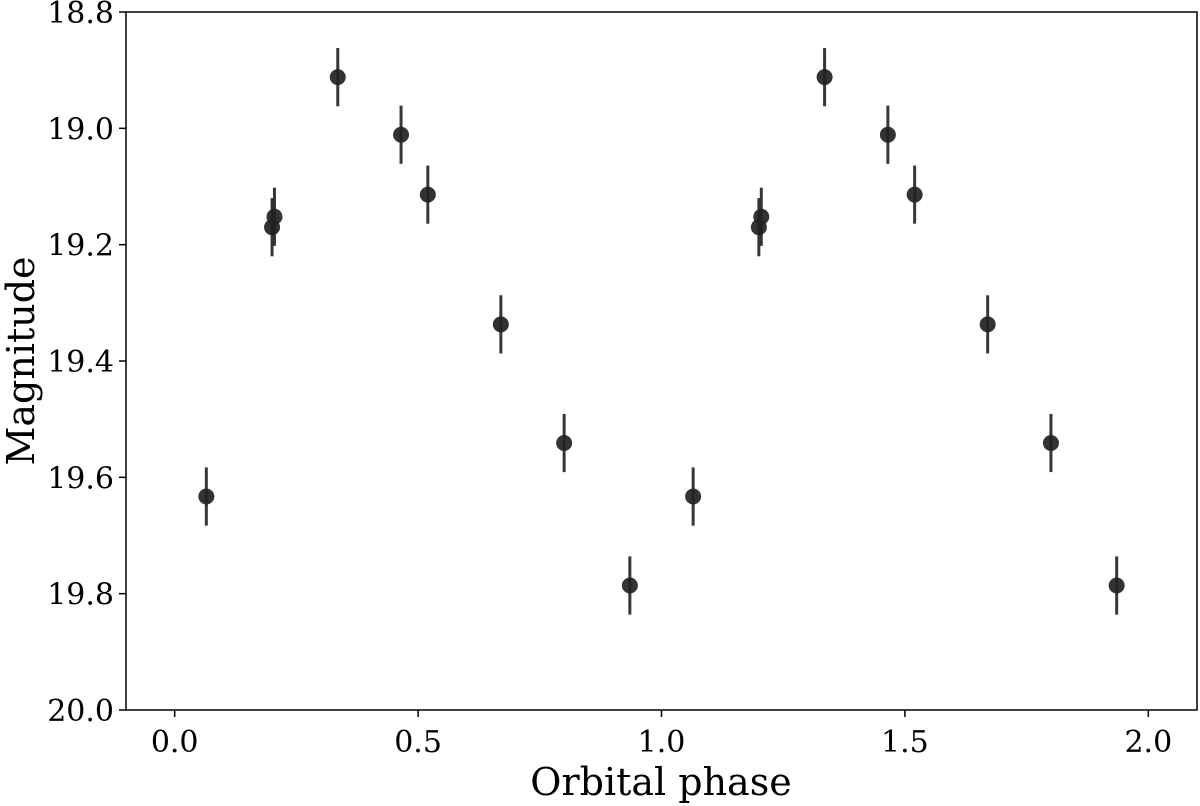 This screenshot has width=1200, height=806. I want to click on x-tick-label: 1.5, so click(905, 742).